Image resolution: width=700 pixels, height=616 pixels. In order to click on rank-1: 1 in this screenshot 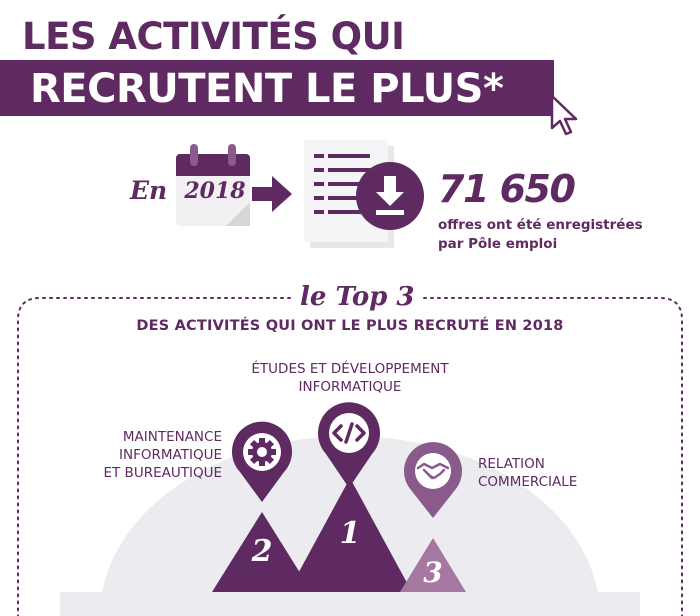, I will do `click(350, 533)`.